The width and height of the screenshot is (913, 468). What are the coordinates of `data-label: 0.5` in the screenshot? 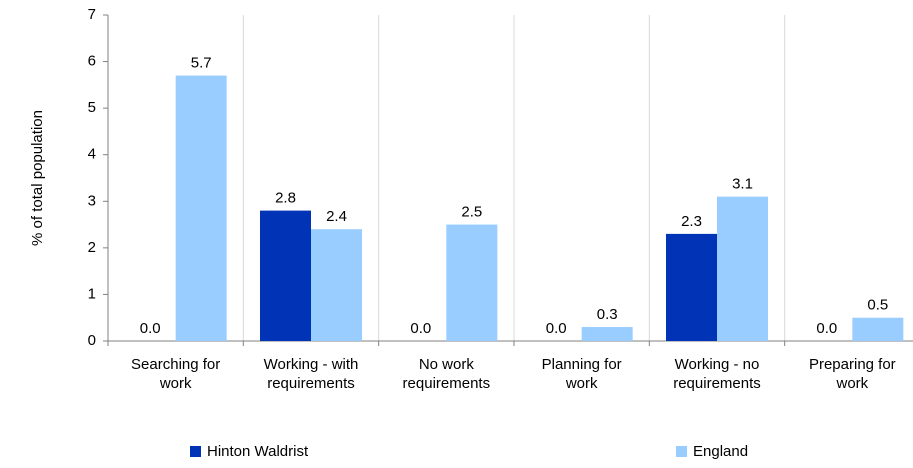 It's located at (877, 305).